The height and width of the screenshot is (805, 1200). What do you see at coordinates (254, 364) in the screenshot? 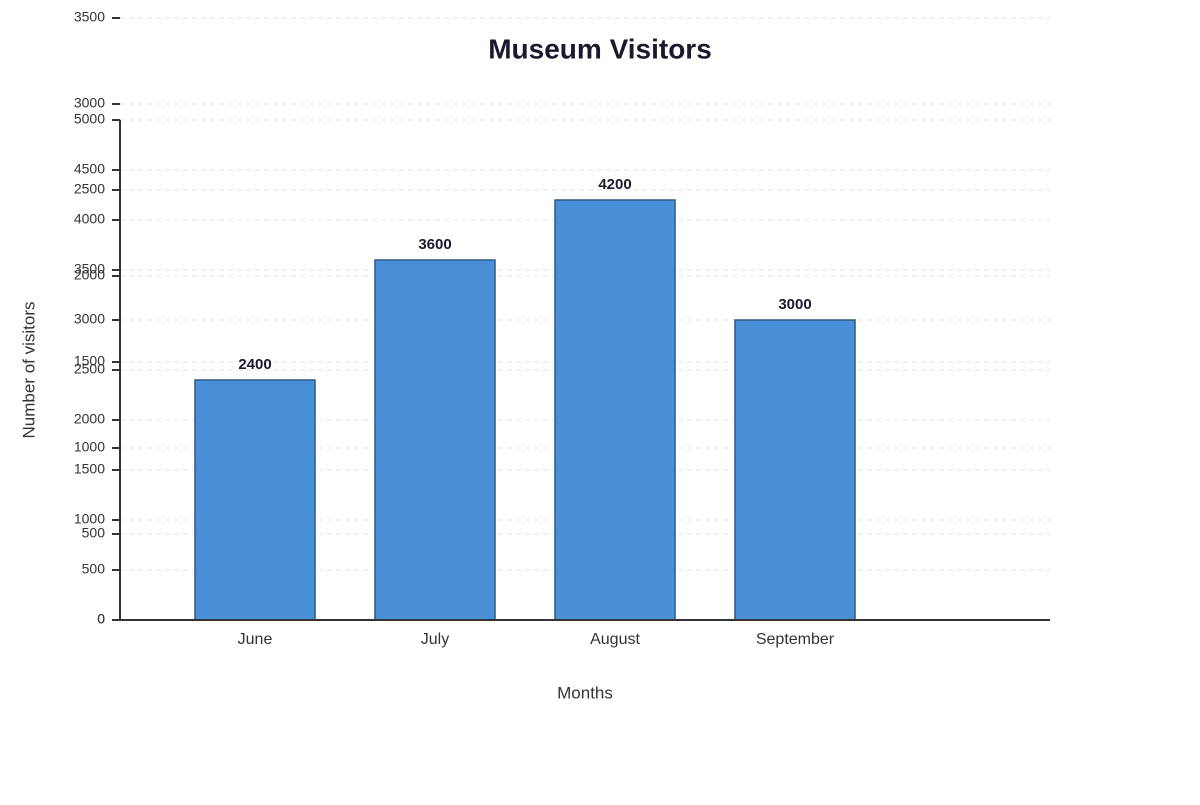
I see `value-label: 2400` at bounding box center [254, 364].